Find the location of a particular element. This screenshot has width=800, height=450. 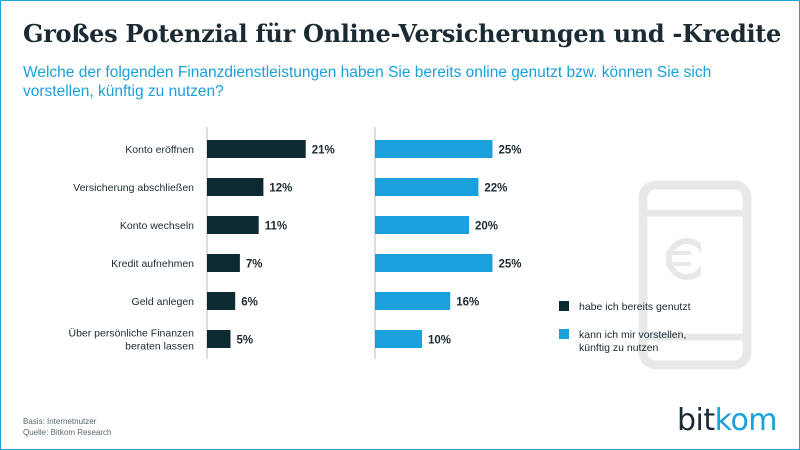

category-label-line: Konto wechseln is located at coordinates (157, 226).